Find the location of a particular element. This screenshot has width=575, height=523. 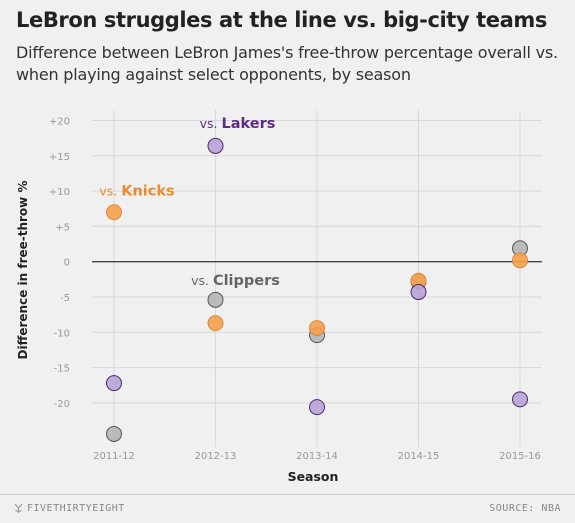

y-tick-label: +5 is located at coordinates (62, 227).